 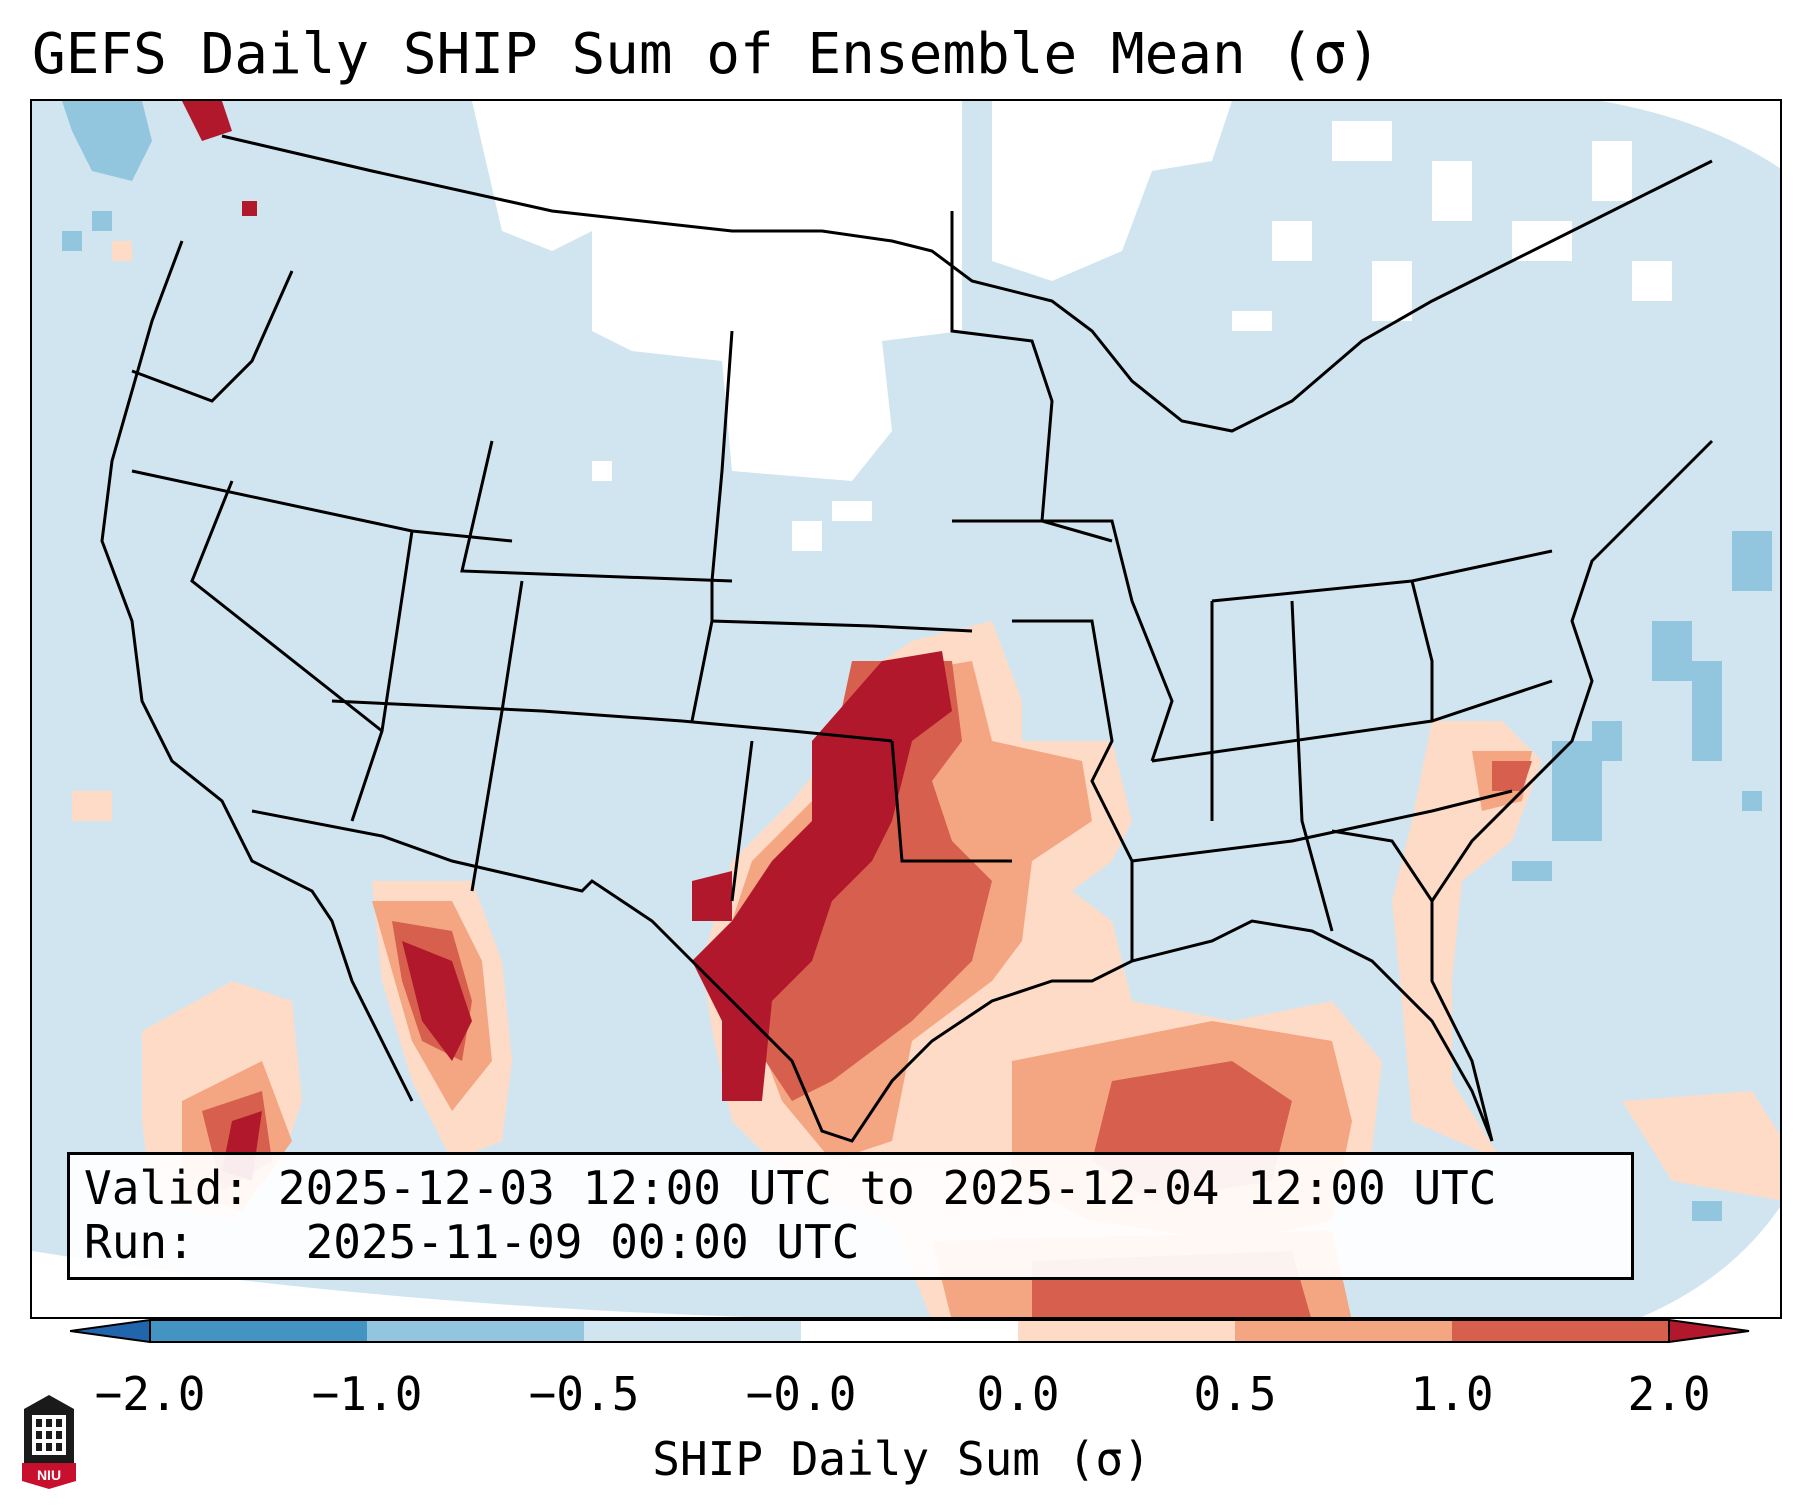 I want to click on colorbar-extend-high, so click(x=1709, y=1331).